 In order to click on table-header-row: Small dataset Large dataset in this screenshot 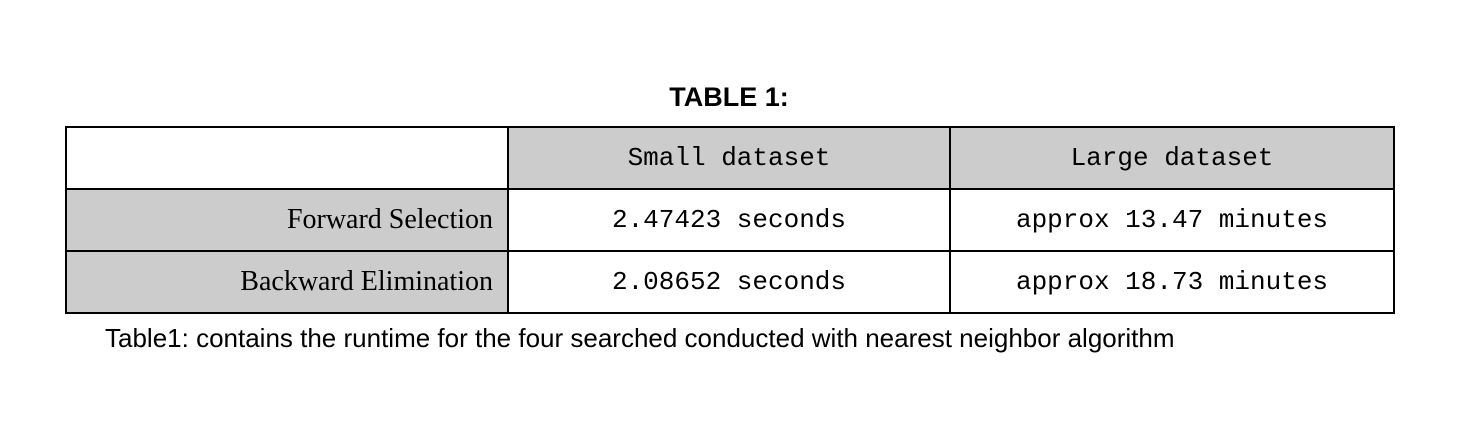, I will do `click(730, 158)`.